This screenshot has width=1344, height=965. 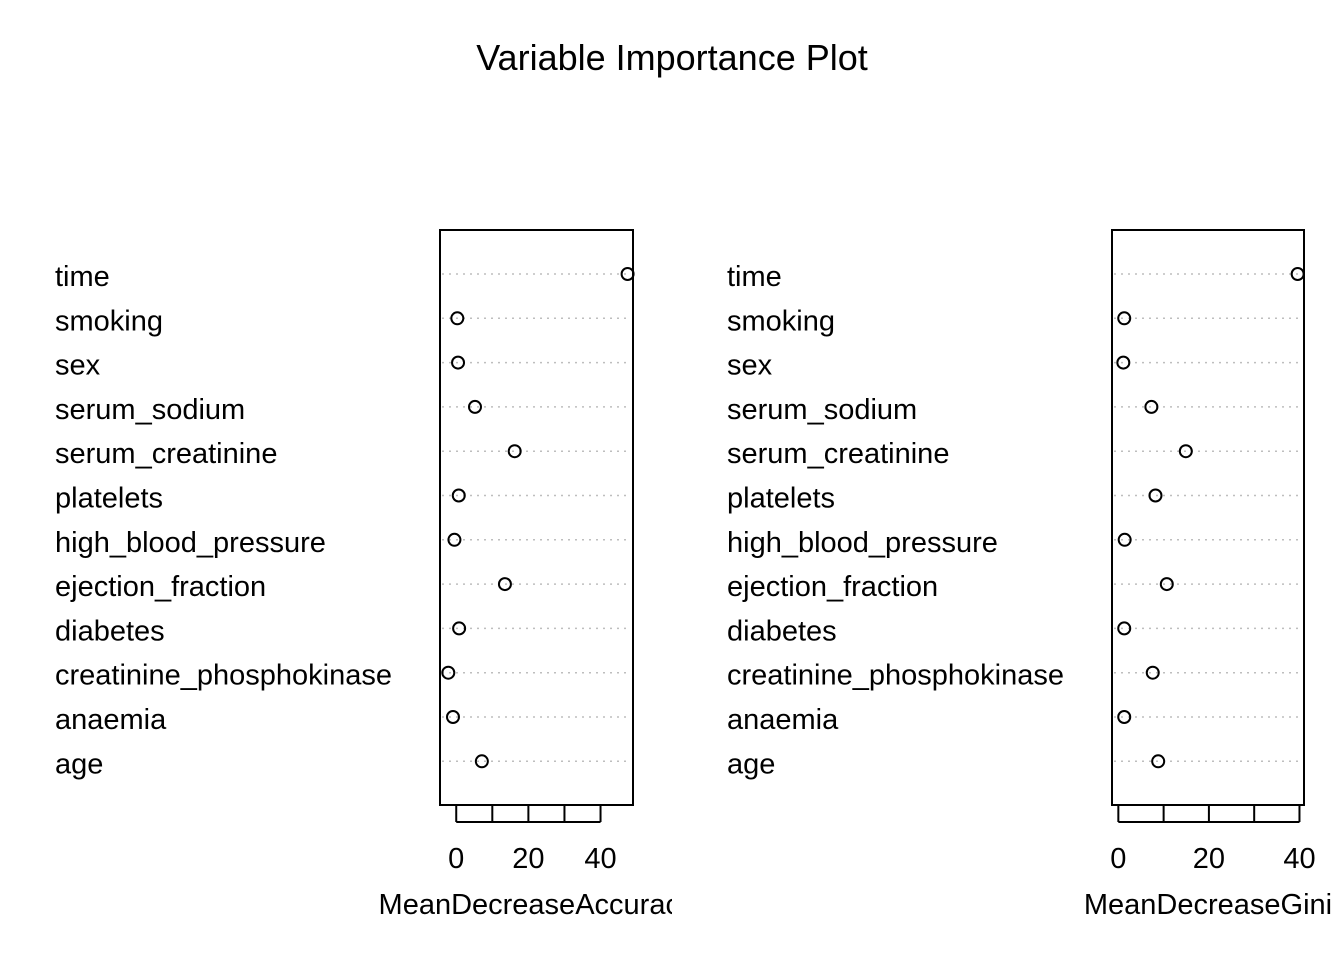 I want to click on x-axis-title: MeanDecreaseGini, so click(x=1208, y=905).